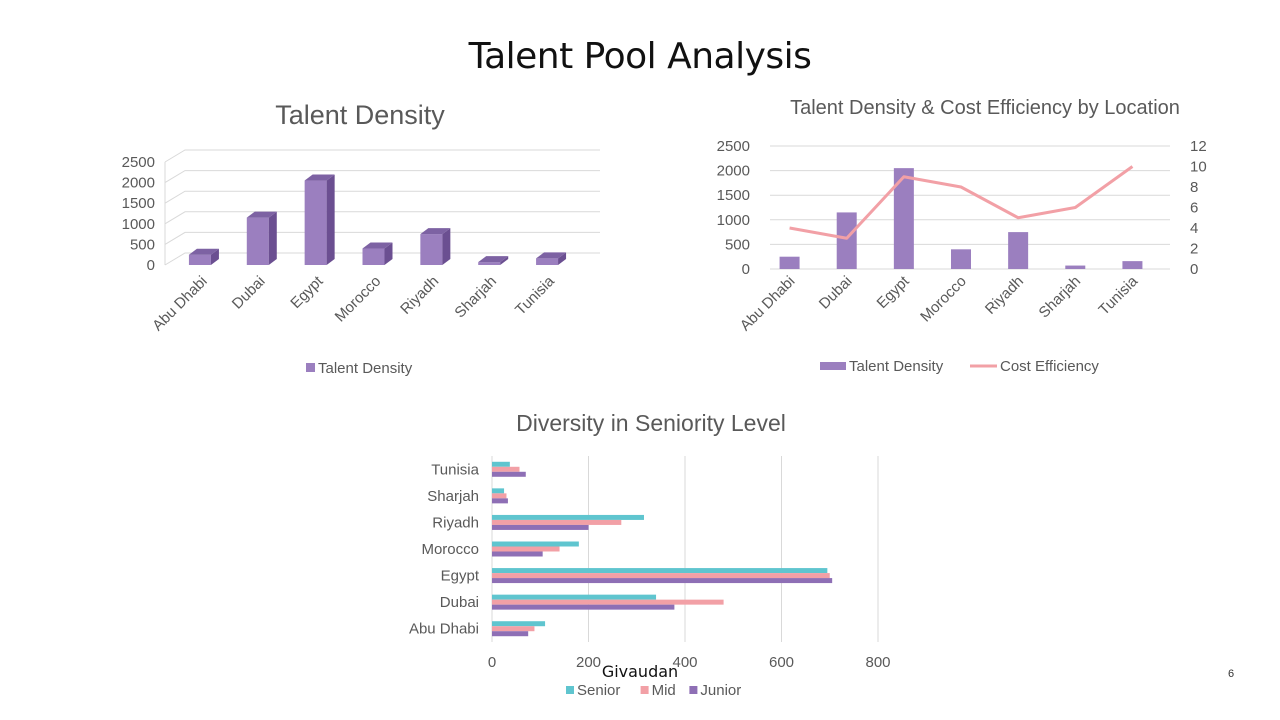 This screenshot has height=720, width=1280. What do you see at coordinates (1004, 295) in the screenshot?
I see `chart2-xtick-label: Riyadh` at bounding box center [1004, 295].